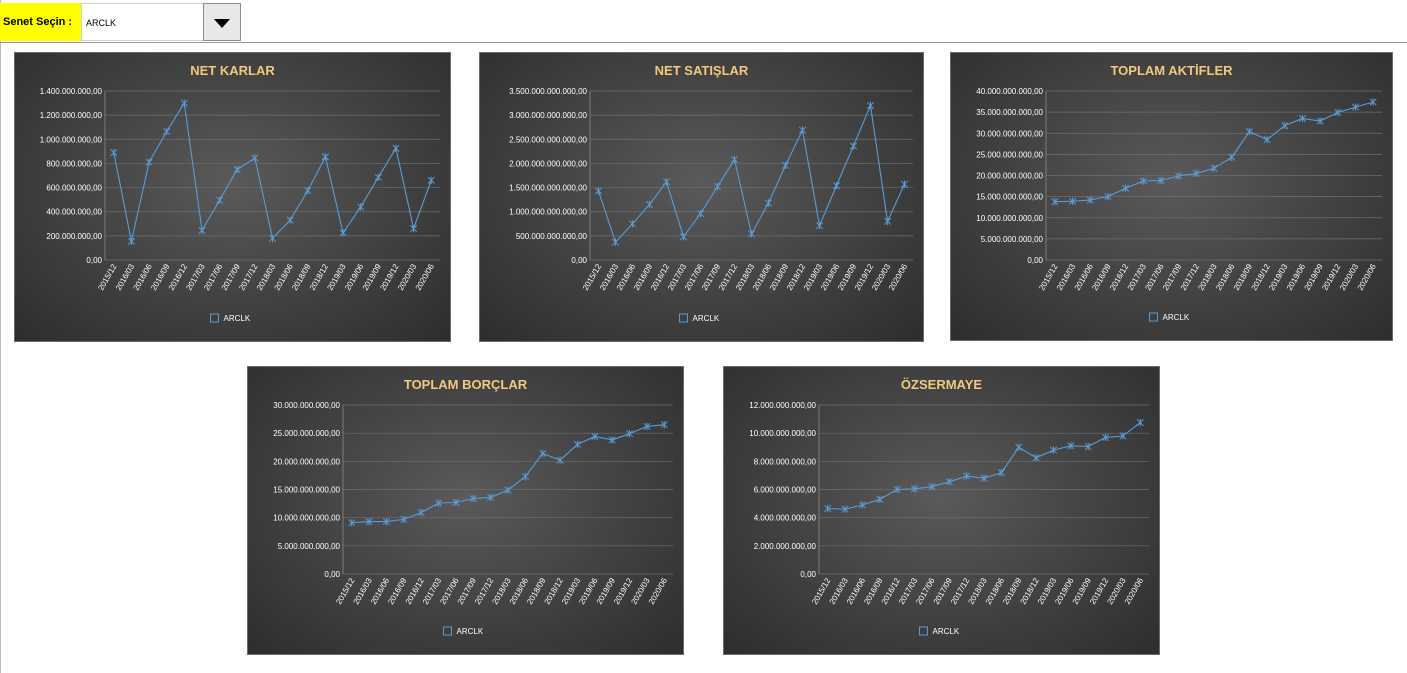  I want to click on stock-select-value: ARCLK, so click(142, 22).